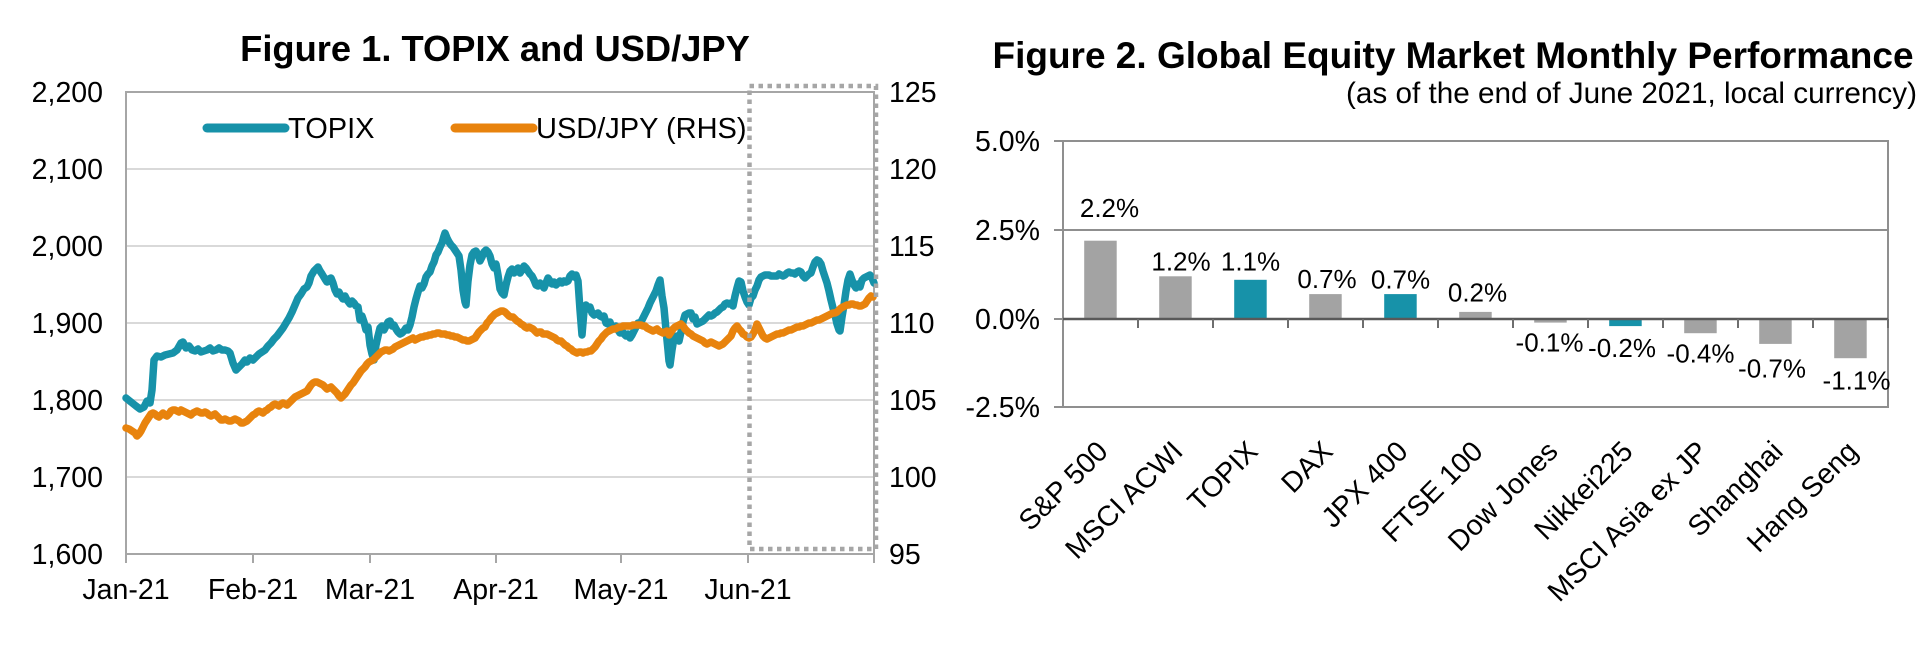 The height and width of the screenshot is (648, 1920). Describe the element at coordinates (641, 129) in the screenshot. I see `svg-text: USD/JPY (RHS)` at that location.